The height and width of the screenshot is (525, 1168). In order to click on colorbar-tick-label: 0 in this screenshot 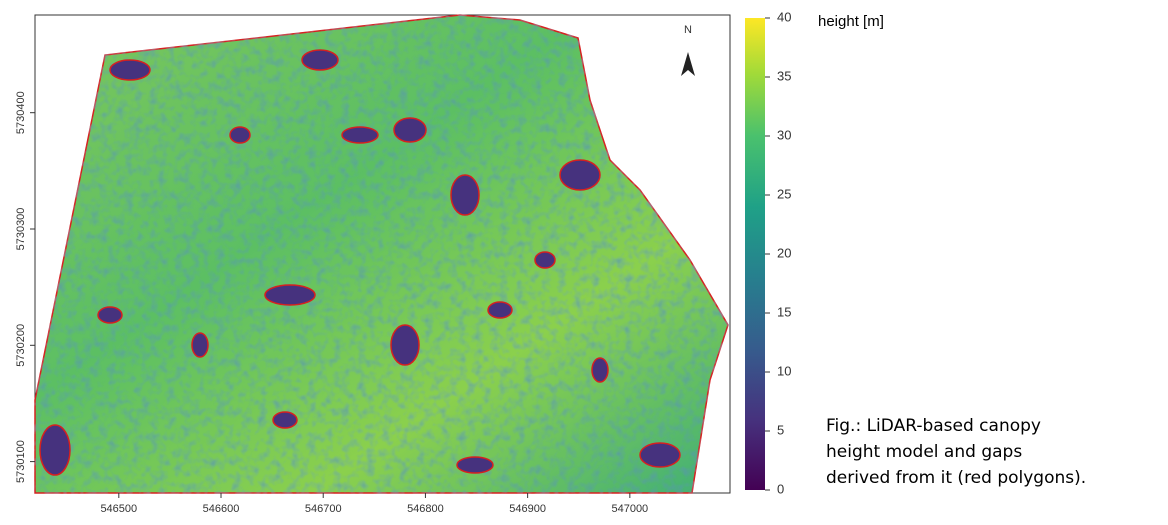, I will do `click(780, 488)`.